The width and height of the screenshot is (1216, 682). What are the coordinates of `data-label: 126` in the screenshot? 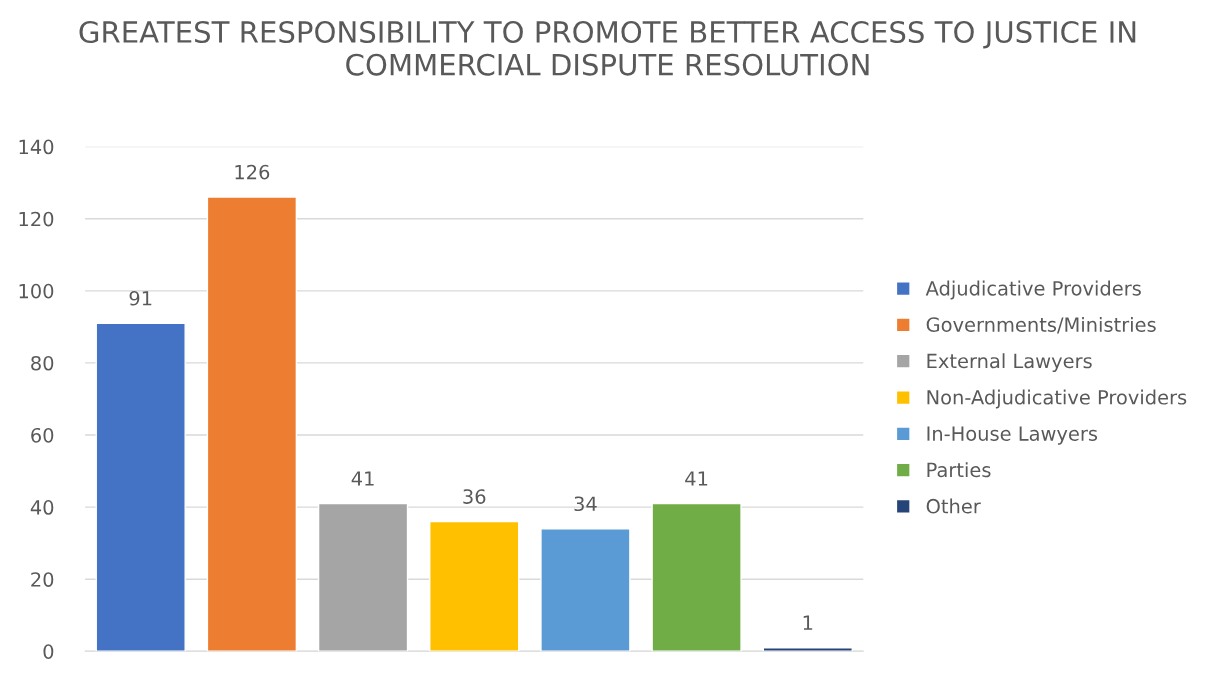 It's located at (252, 172).